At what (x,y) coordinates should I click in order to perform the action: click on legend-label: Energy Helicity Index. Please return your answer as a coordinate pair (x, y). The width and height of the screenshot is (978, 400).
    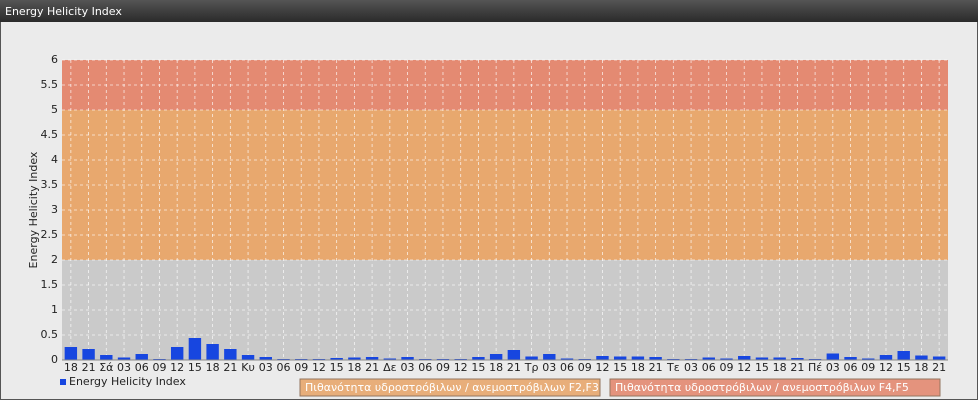
    Looking at the image, I should click on (127, 381).